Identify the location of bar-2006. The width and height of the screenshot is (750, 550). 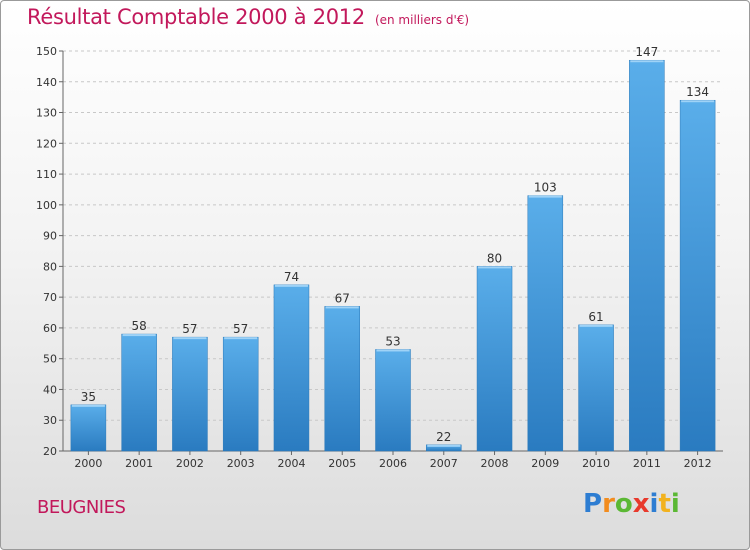
(393, 400).